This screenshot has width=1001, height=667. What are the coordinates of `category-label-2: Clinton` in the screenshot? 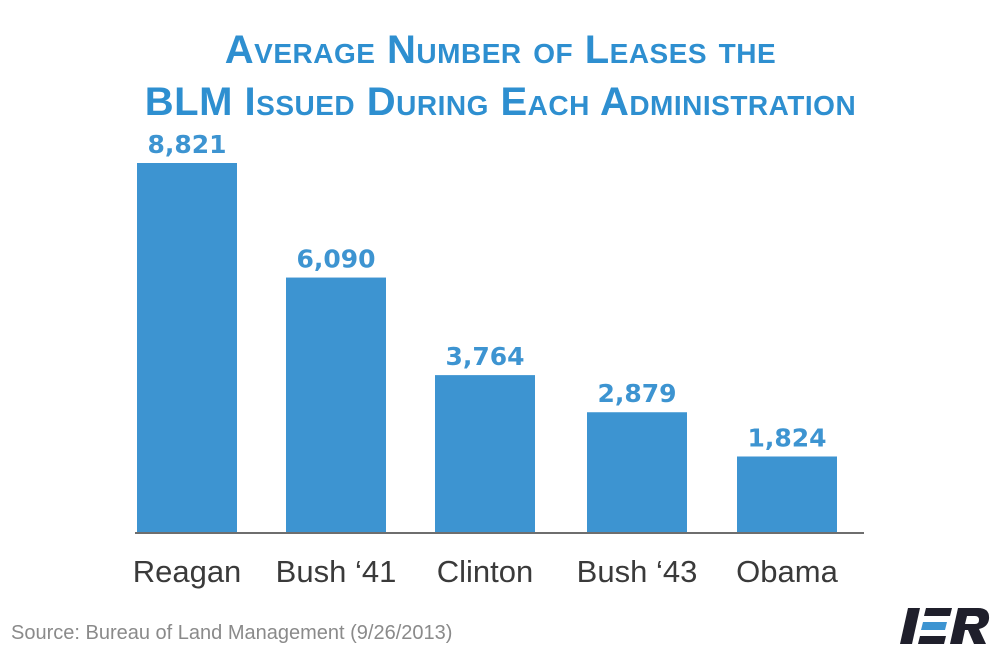 It's located at (485, 571).